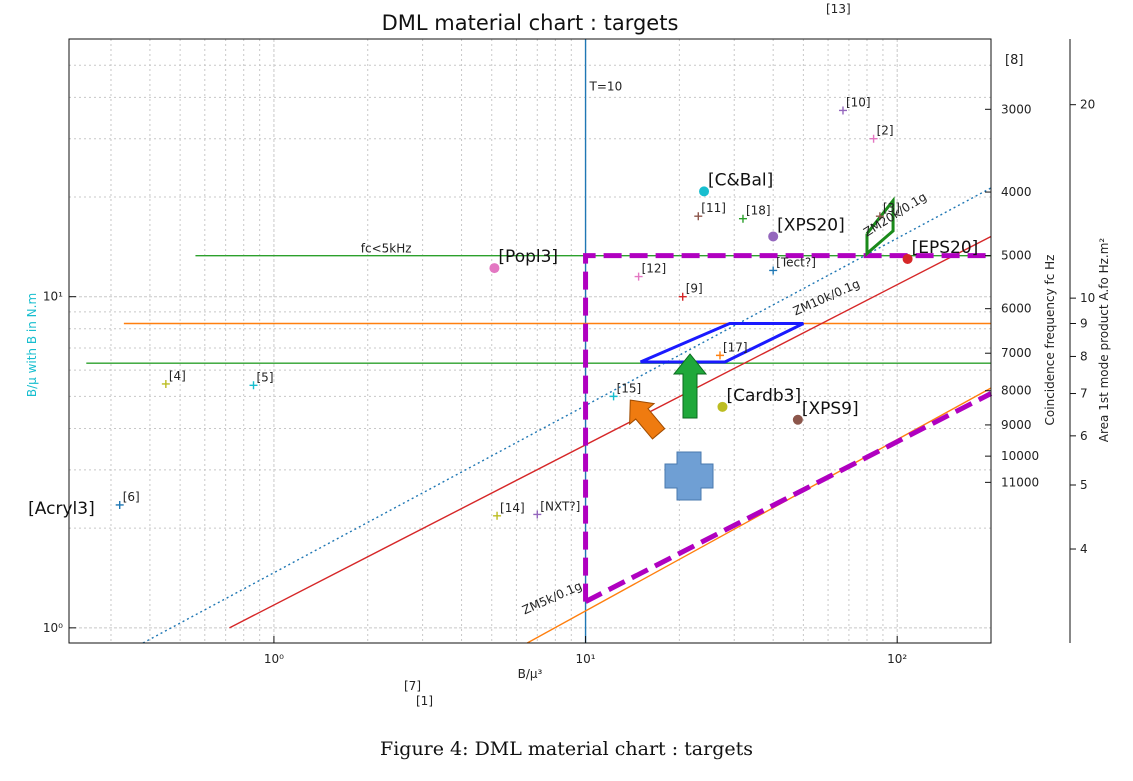 The image size is (1133, 781). What do you see at coordinates (560, 506) in the screenshot?
I see `point-label: [NXT?]` at bounding box center [560, 506].